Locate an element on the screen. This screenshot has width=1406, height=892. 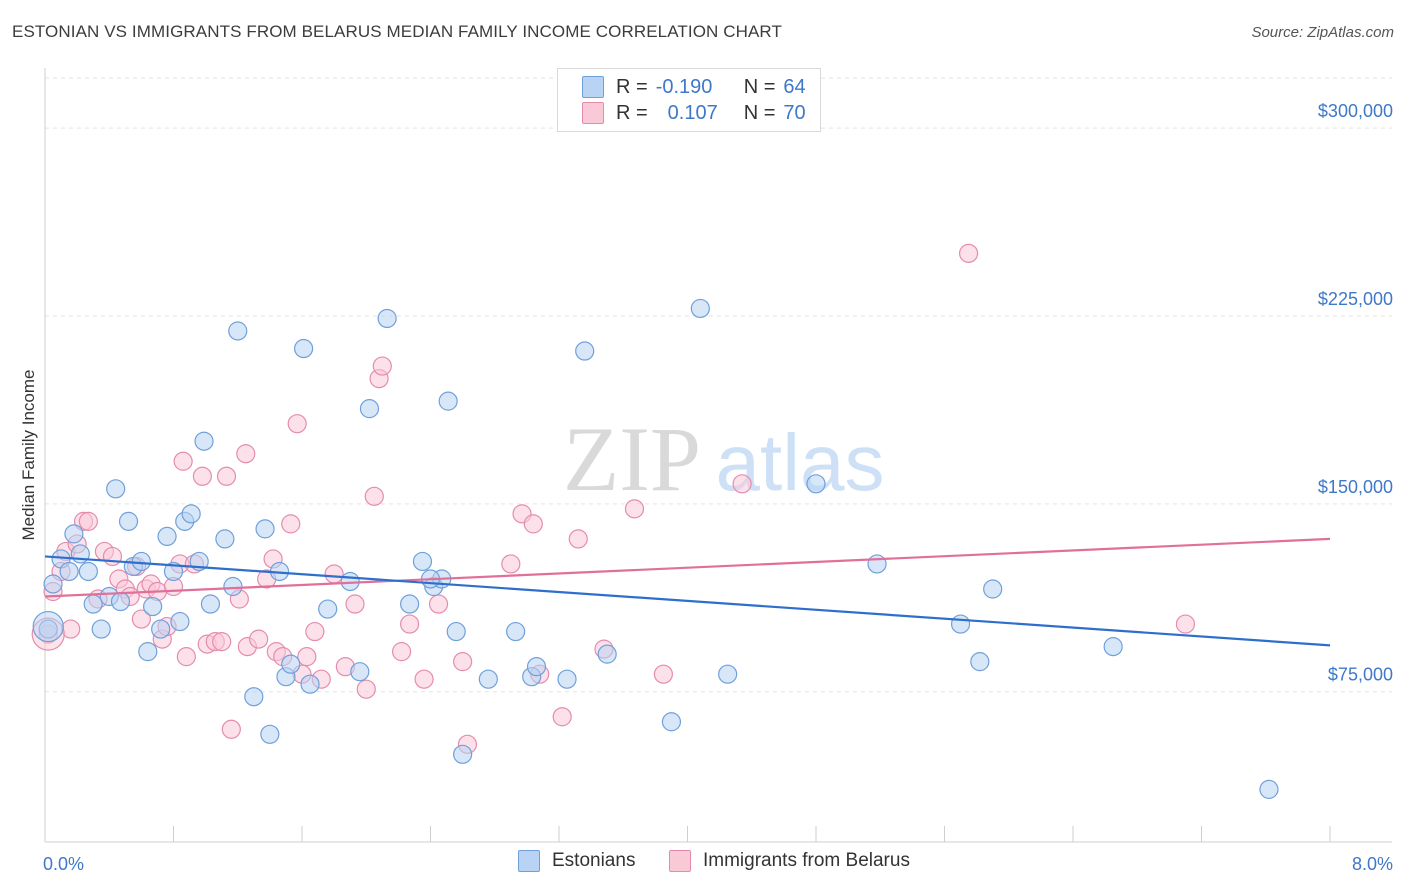
legend-r-value: -0.190 is located at coordinates (684, 86).